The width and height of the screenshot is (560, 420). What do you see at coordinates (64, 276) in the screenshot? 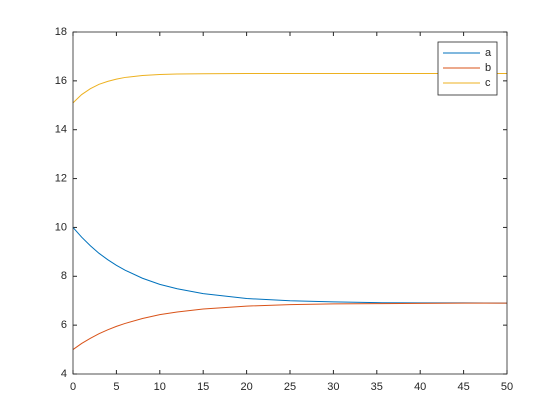
I see `y-tick-label: 8` at bounding box center [64, 276].